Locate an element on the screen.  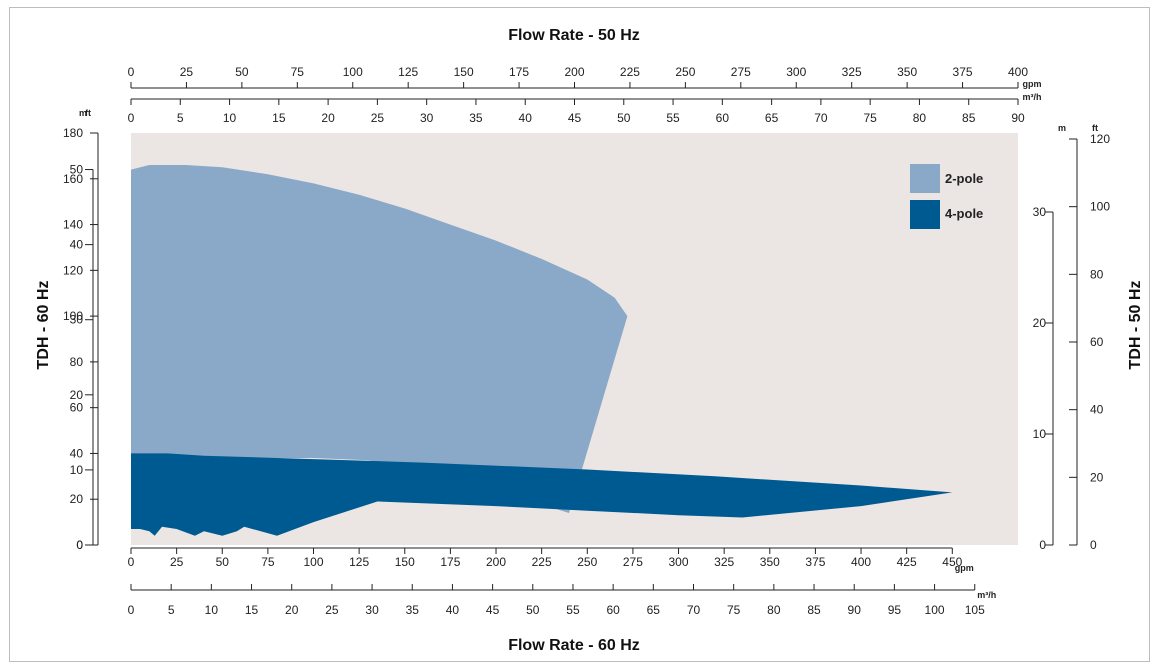
bottom-m3h-axis-tick-label: 60 is located at coordinates (613, 610).